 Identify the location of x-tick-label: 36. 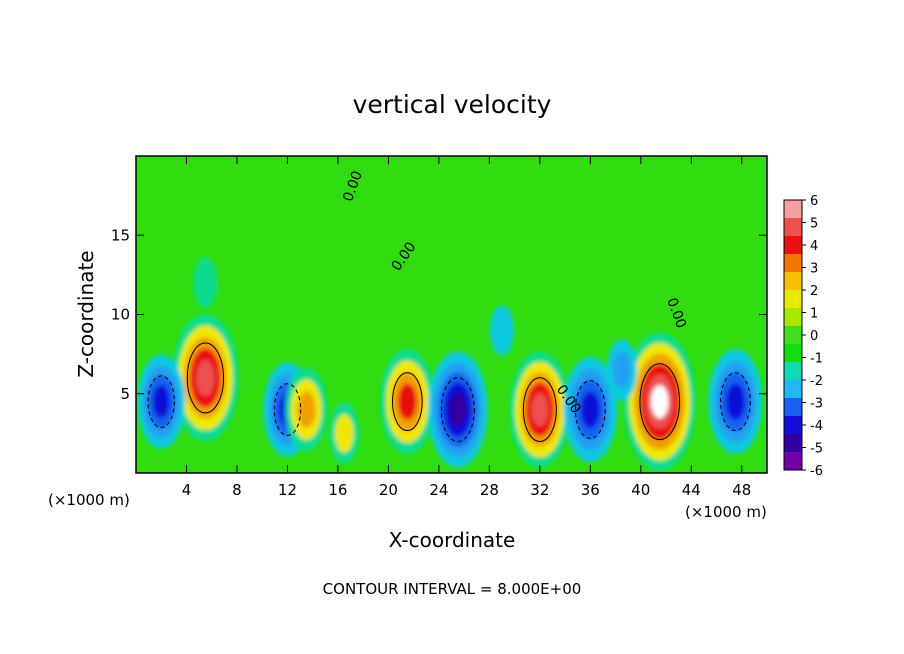
(590, 490).